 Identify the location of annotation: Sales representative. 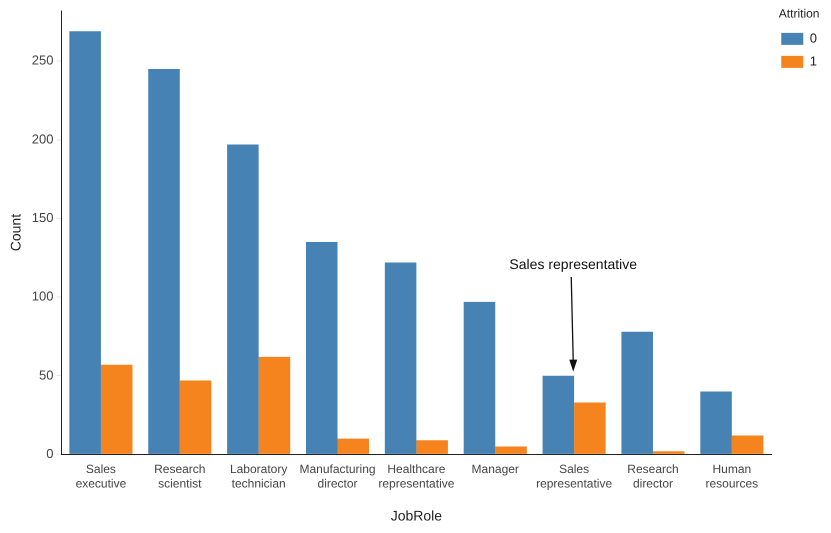
(573, 264).